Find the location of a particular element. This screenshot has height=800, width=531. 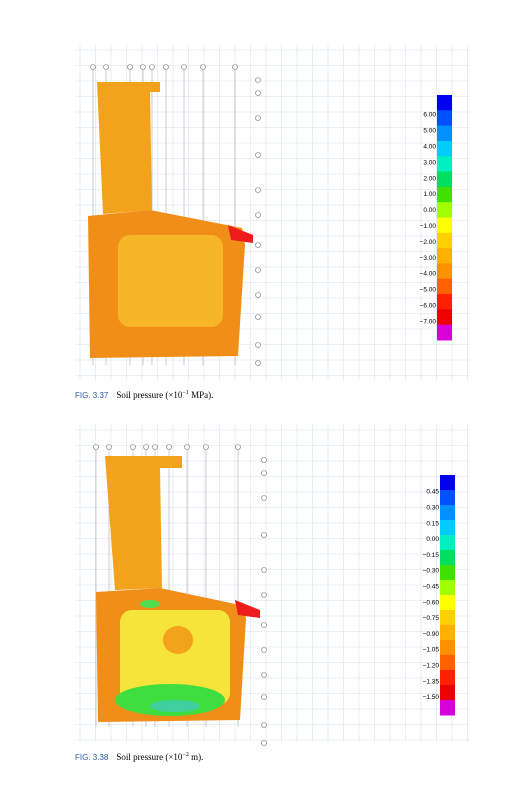

legend-label: −0.45 is located at coordinates (431, 587).